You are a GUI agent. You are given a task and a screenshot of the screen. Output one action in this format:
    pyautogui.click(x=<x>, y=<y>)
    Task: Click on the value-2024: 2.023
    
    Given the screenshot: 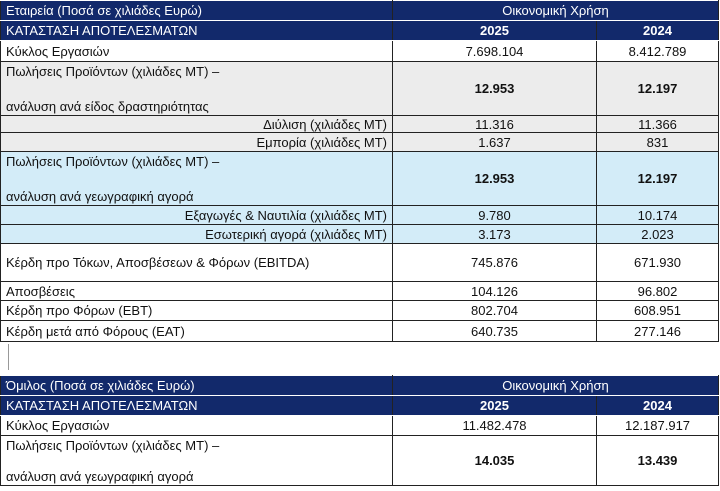 What is the action you would take?
    pyautogui.click(x=657, y=234)
    